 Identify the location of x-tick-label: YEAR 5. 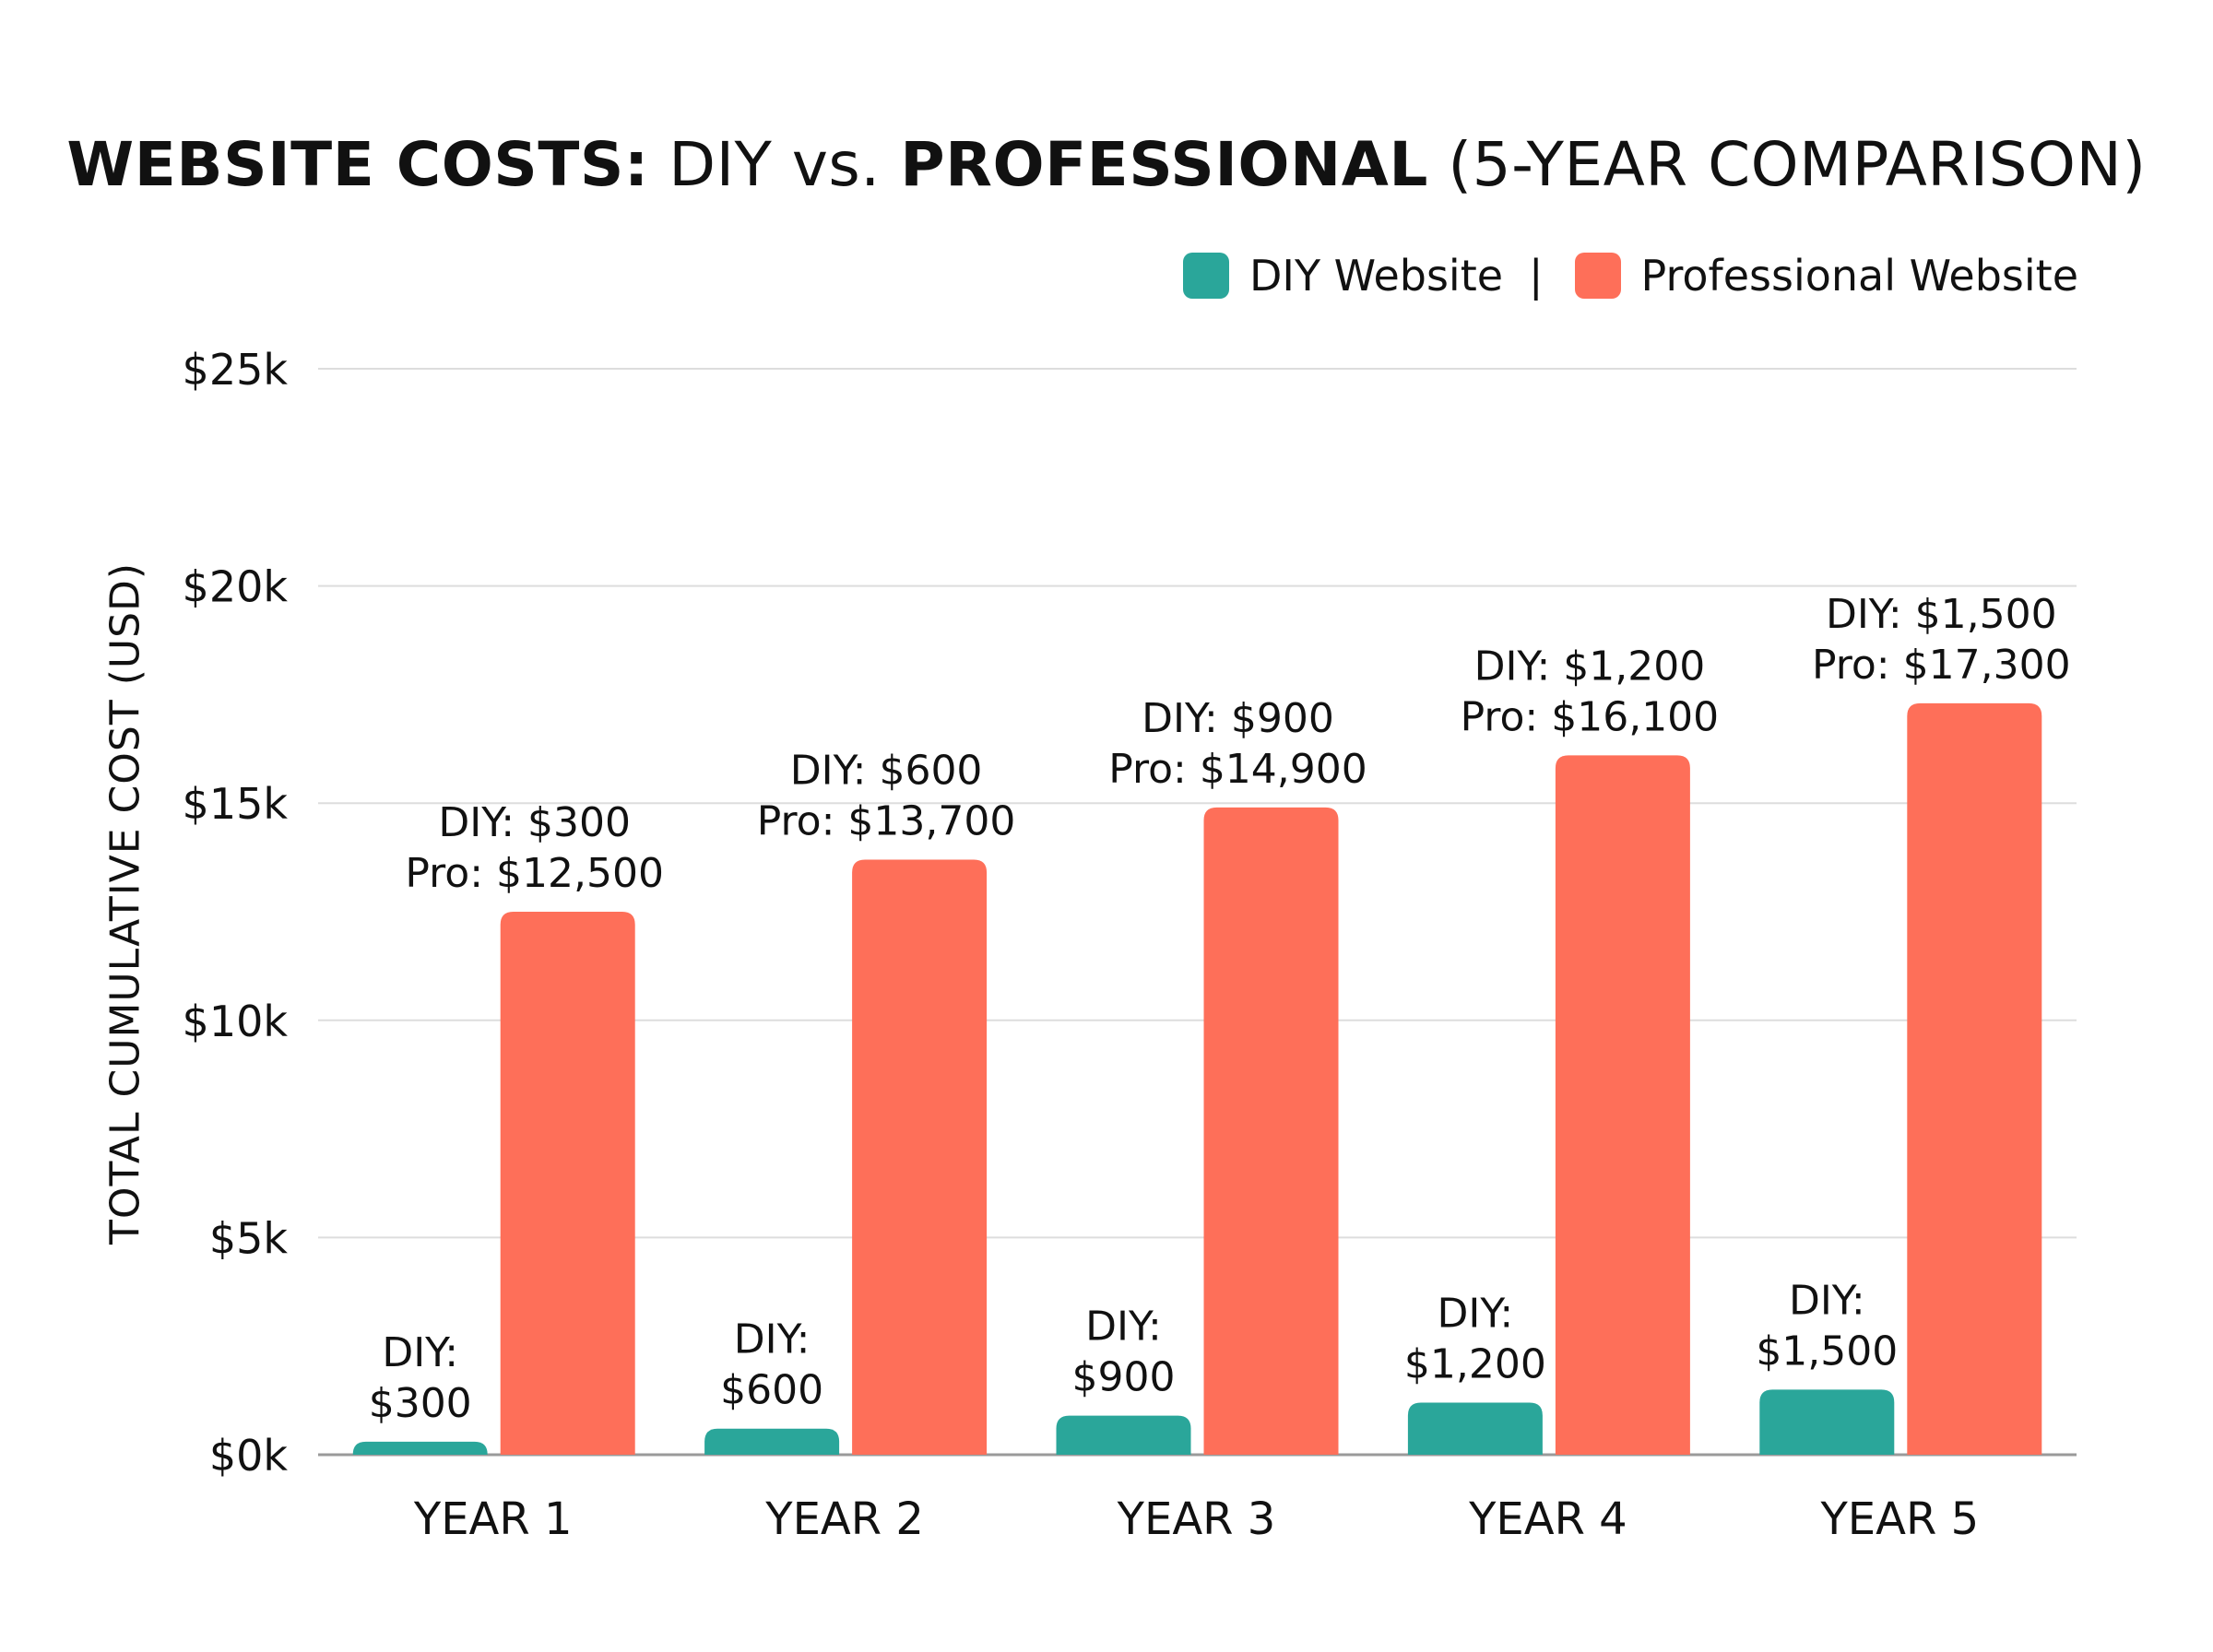
(1899, 1519).